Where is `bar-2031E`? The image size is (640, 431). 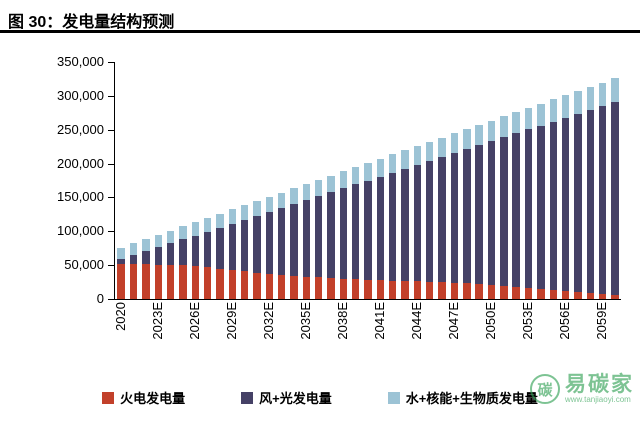
bar-2031E is located at coordinates (257, 180).